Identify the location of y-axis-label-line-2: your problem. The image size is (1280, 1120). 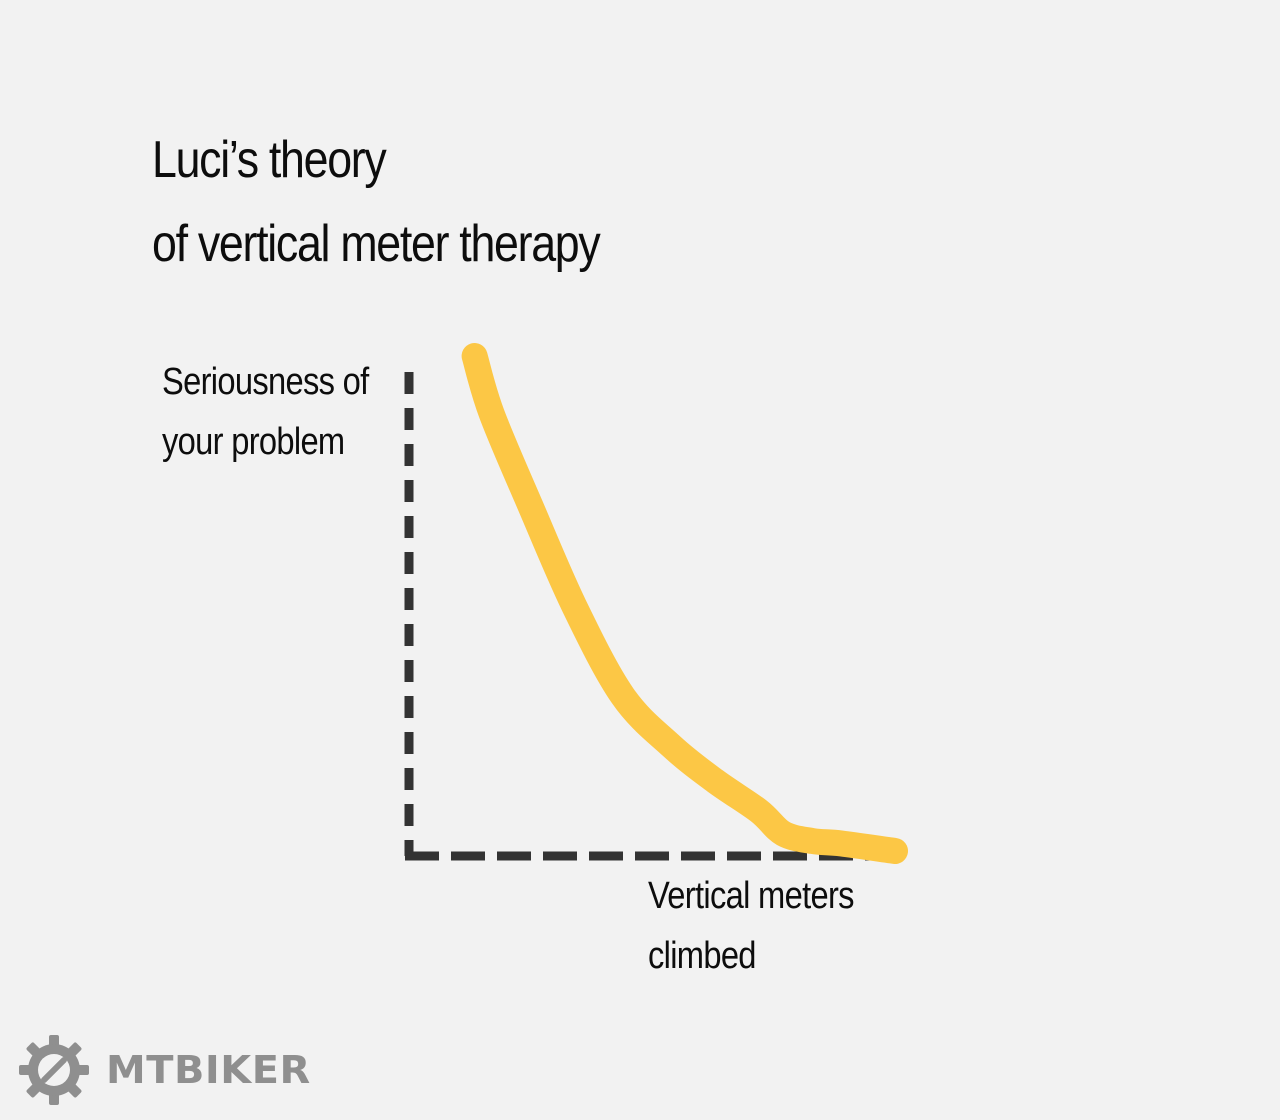
(253, 442).